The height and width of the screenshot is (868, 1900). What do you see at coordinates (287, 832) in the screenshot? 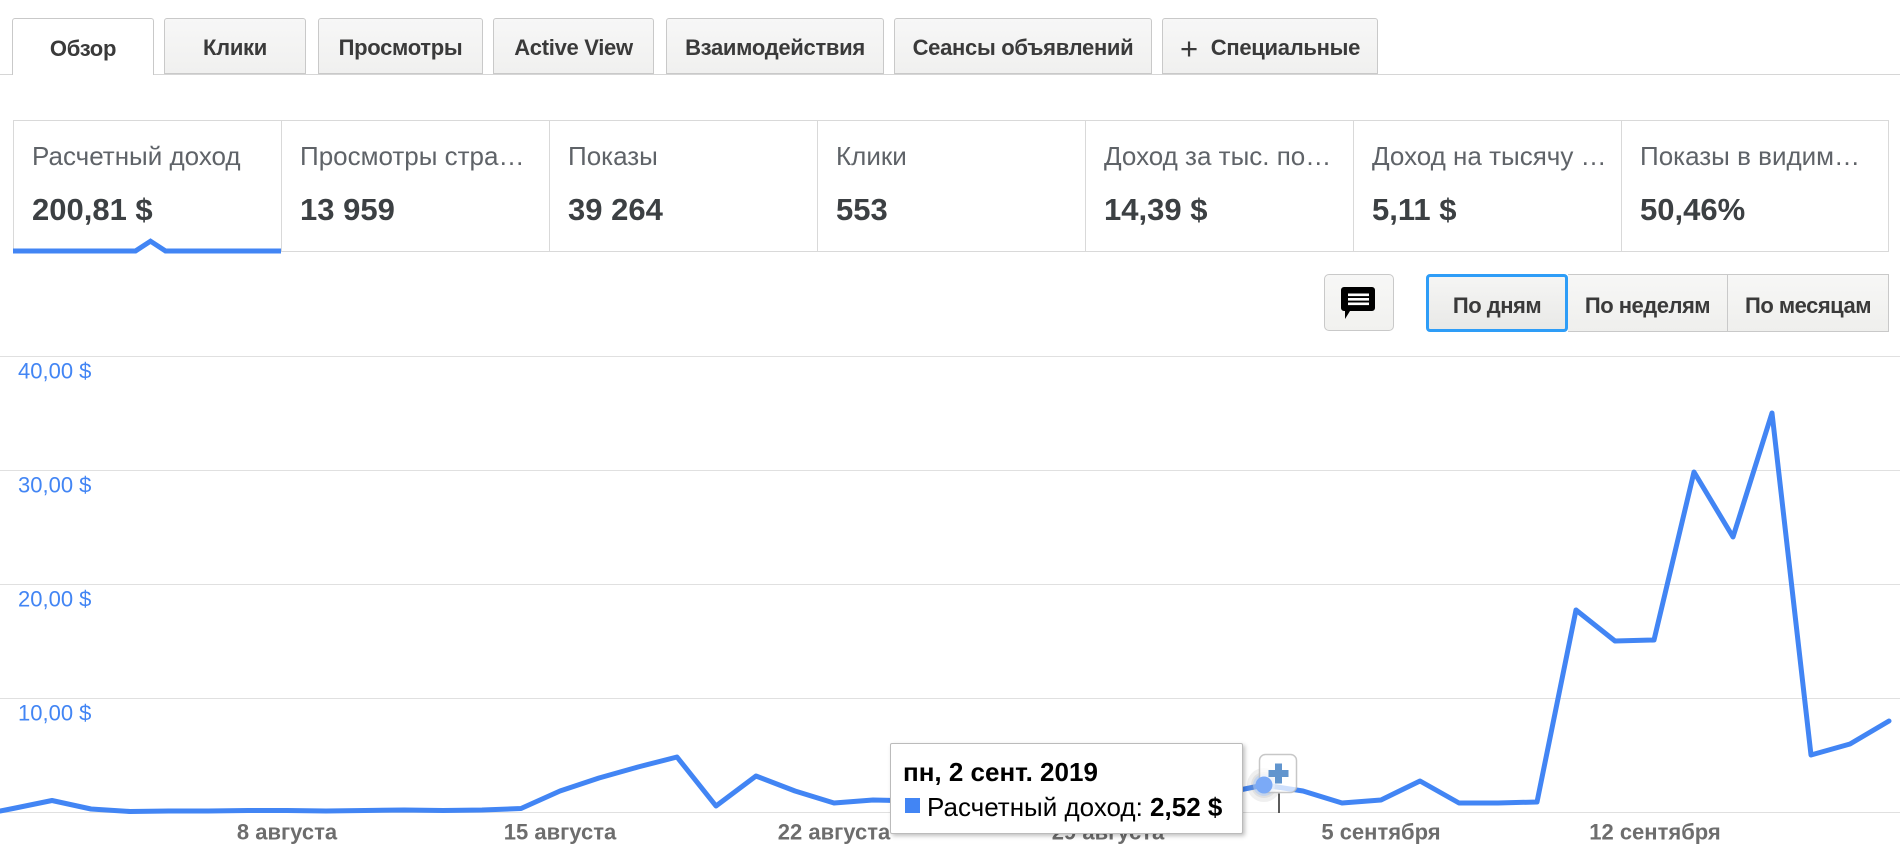
I see `svg-text: 8 августа` at bounding box center [287, 832].